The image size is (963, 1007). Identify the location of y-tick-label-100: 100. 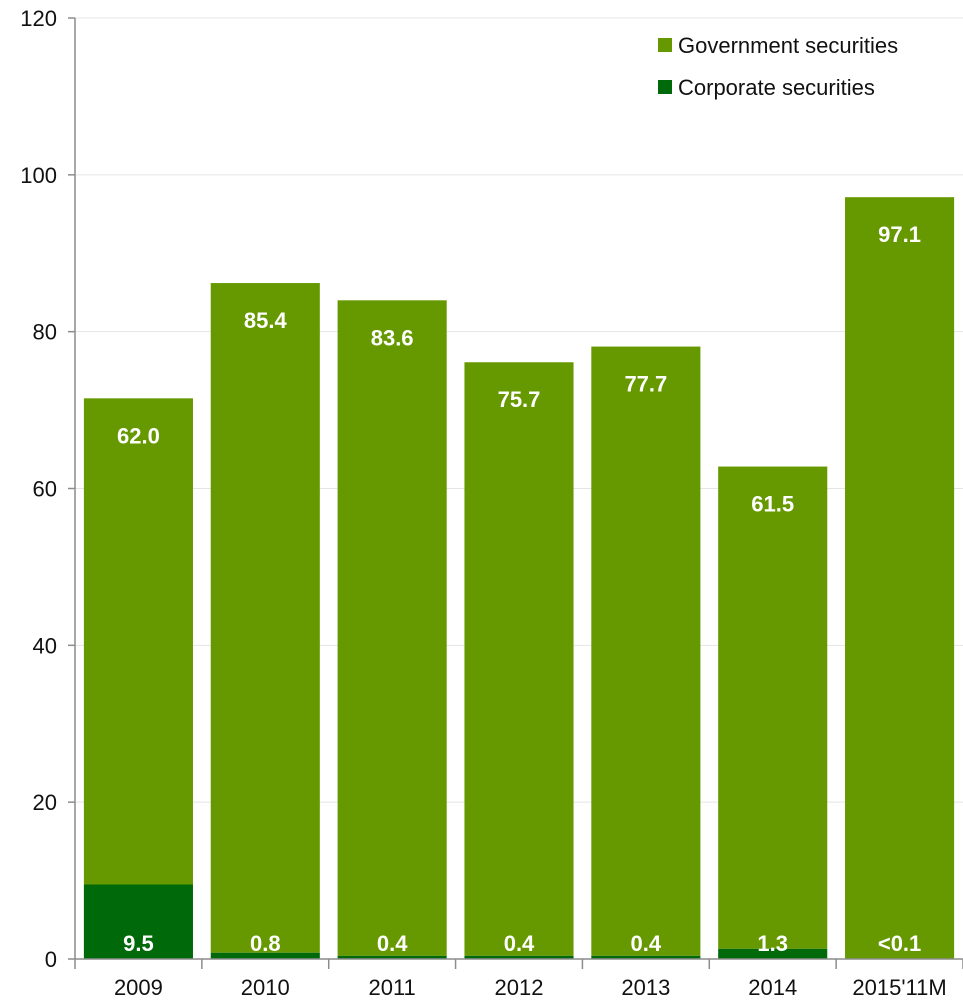
(38, 175).